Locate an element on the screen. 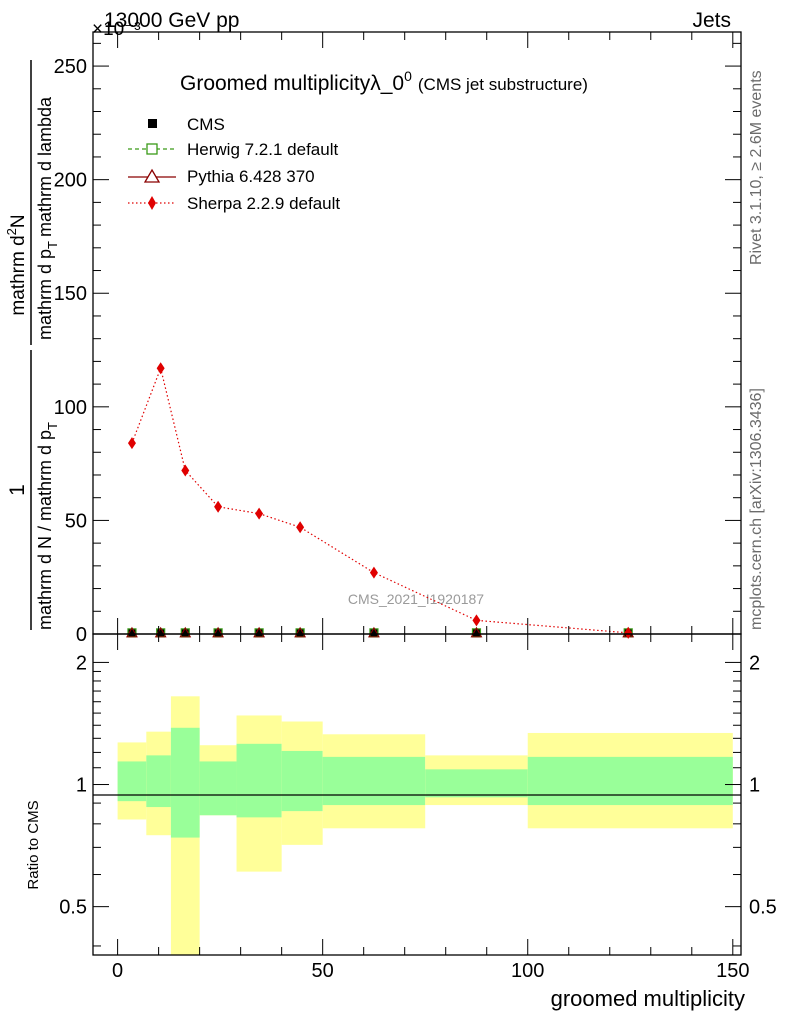  analysis-watermark: CMS_2021_I1920187 is located at coordinates (416, 599).